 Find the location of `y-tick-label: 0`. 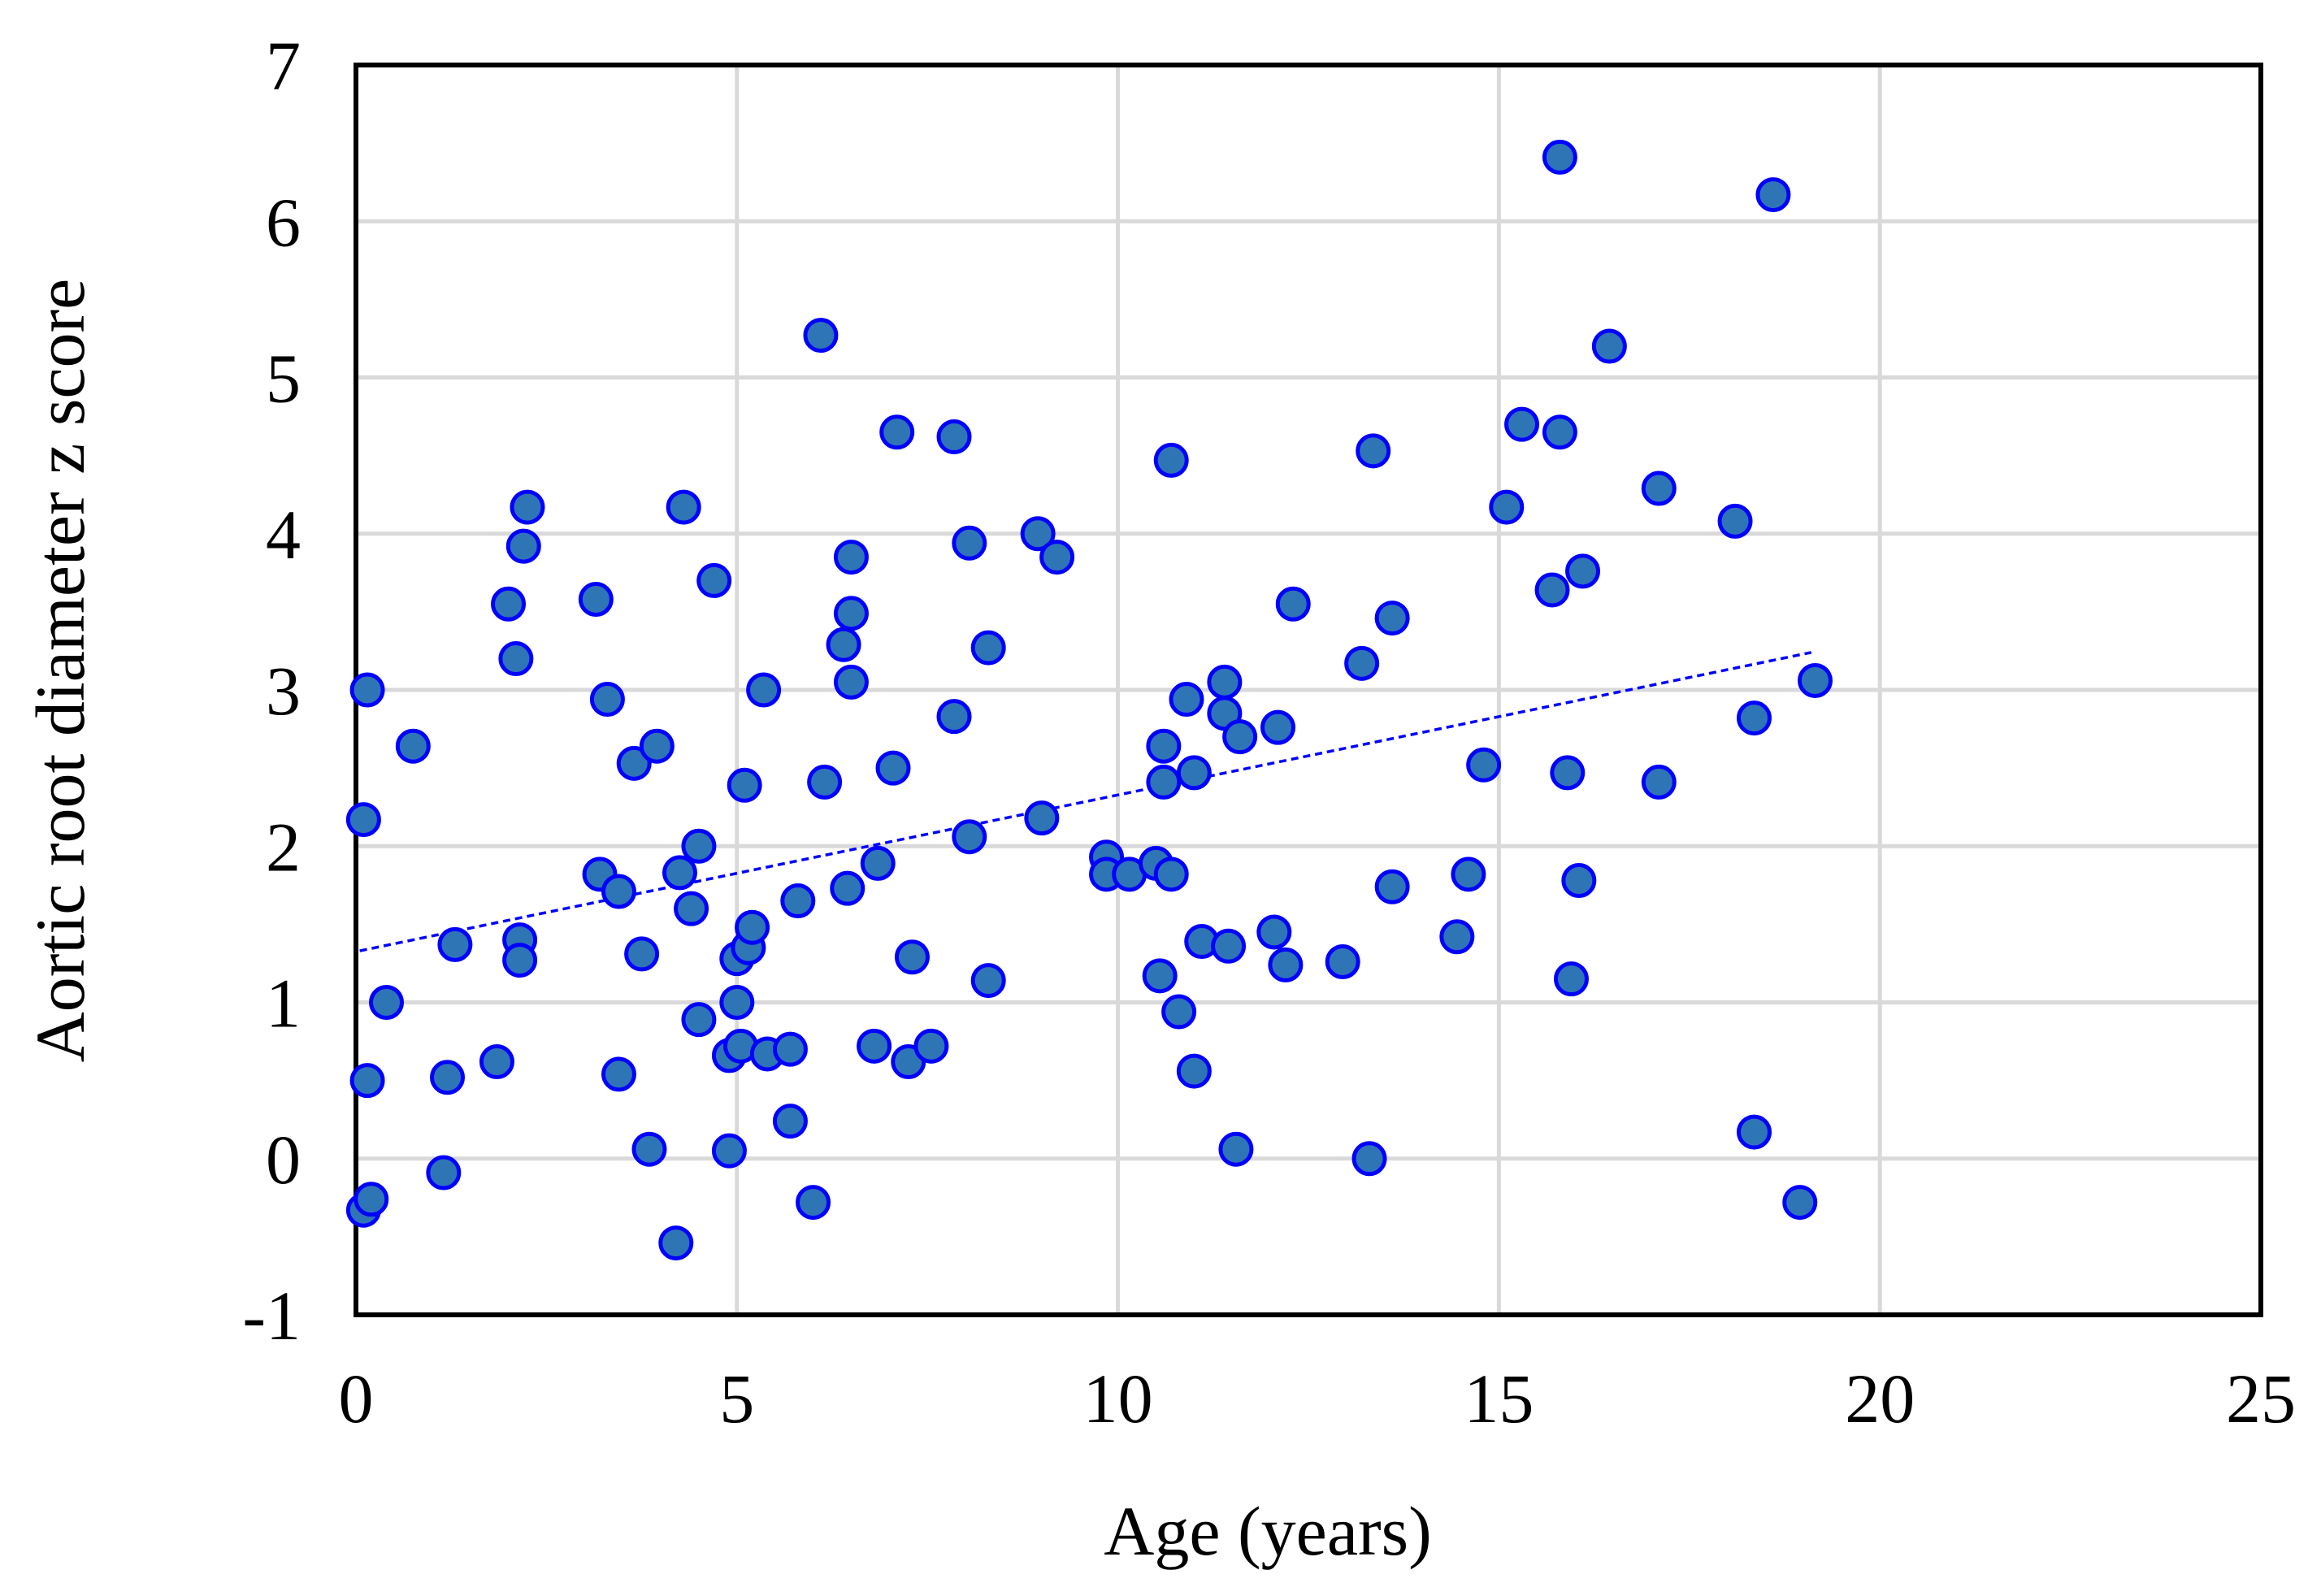

y-tick-label: 0 is located at coordinates (283, 1160).